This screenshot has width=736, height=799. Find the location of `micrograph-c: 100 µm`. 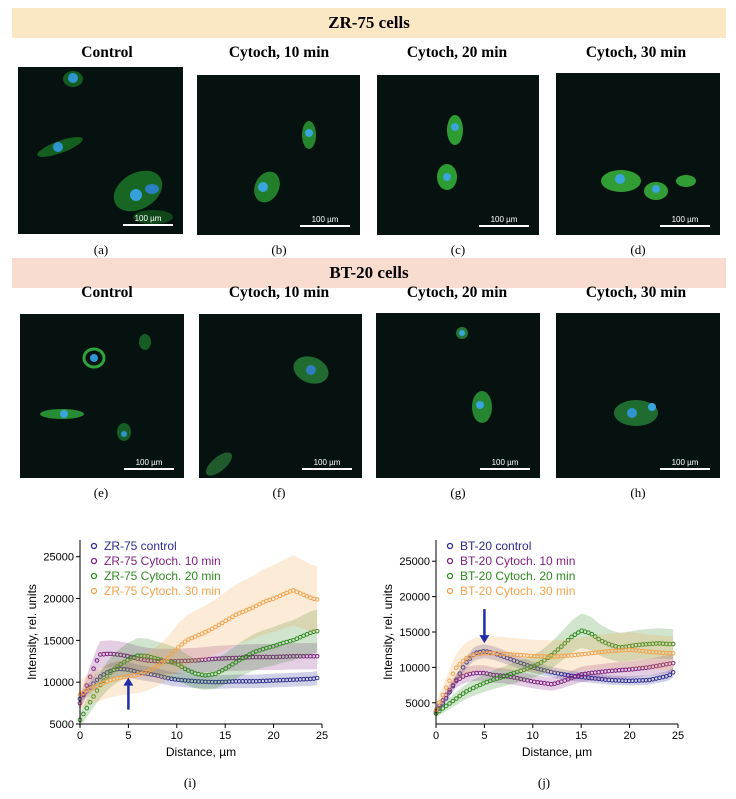

micrograph-c: 100 µm is located at coordinates (458, 155).